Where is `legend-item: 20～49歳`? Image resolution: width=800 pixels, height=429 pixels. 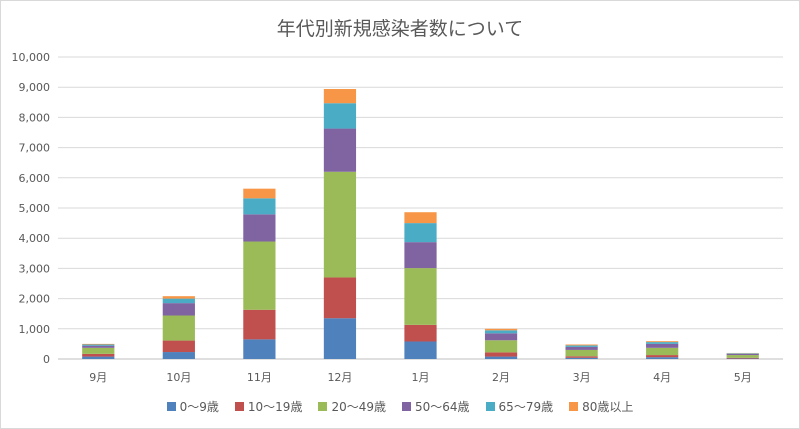 legend-item: 20～49歳 is located at coordinates (352, 406).